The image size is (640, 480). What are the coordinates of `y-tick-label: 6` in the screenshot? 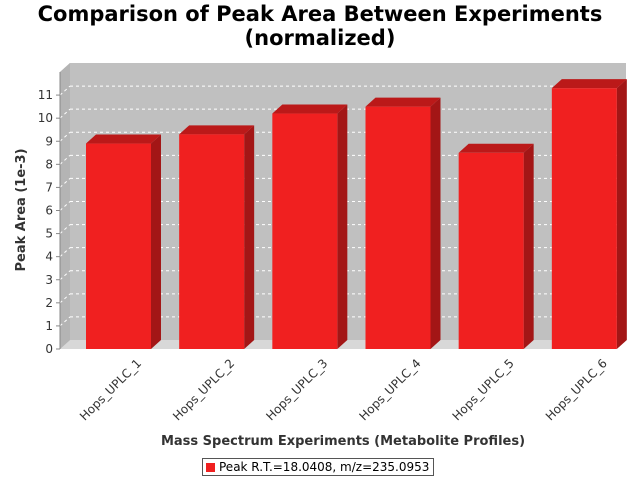 It's located at (49, 211).